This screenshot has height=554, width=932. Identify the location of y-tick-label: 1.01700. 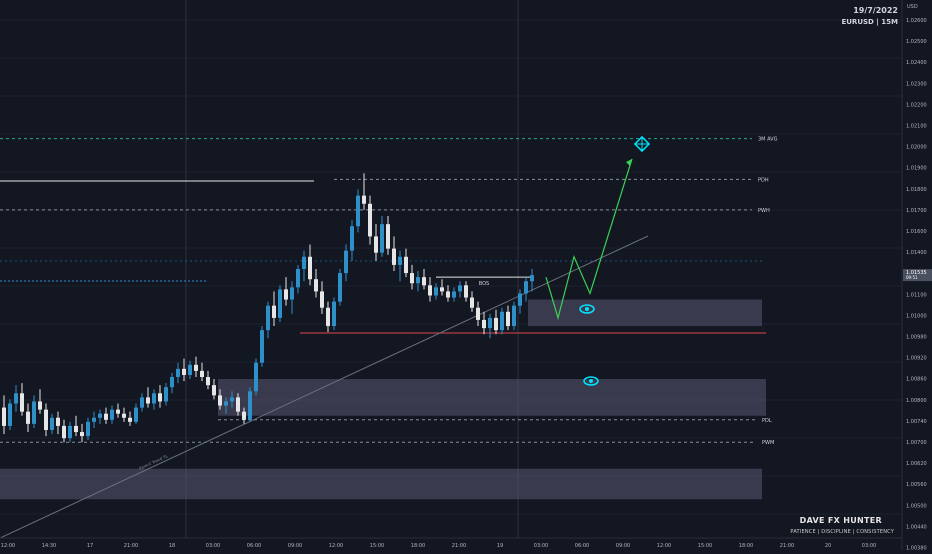
(916, 211).